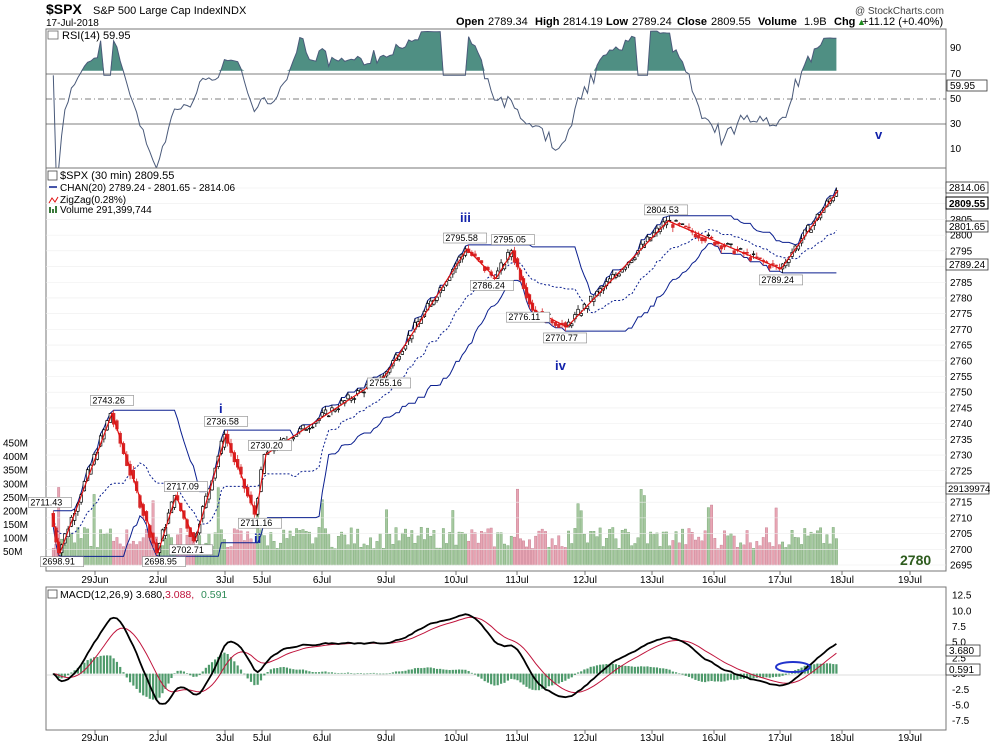  I want to click on rsi-tick-10: 10, so click(956, 149).